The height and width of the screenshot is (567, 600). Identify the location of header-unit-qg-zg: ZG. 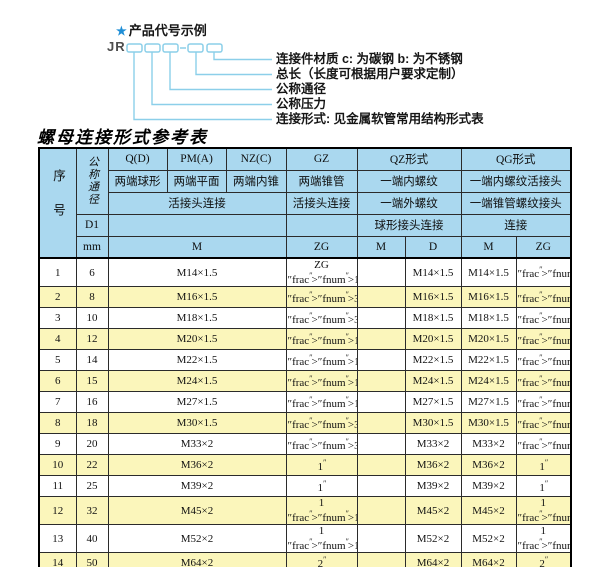
(543, 247).